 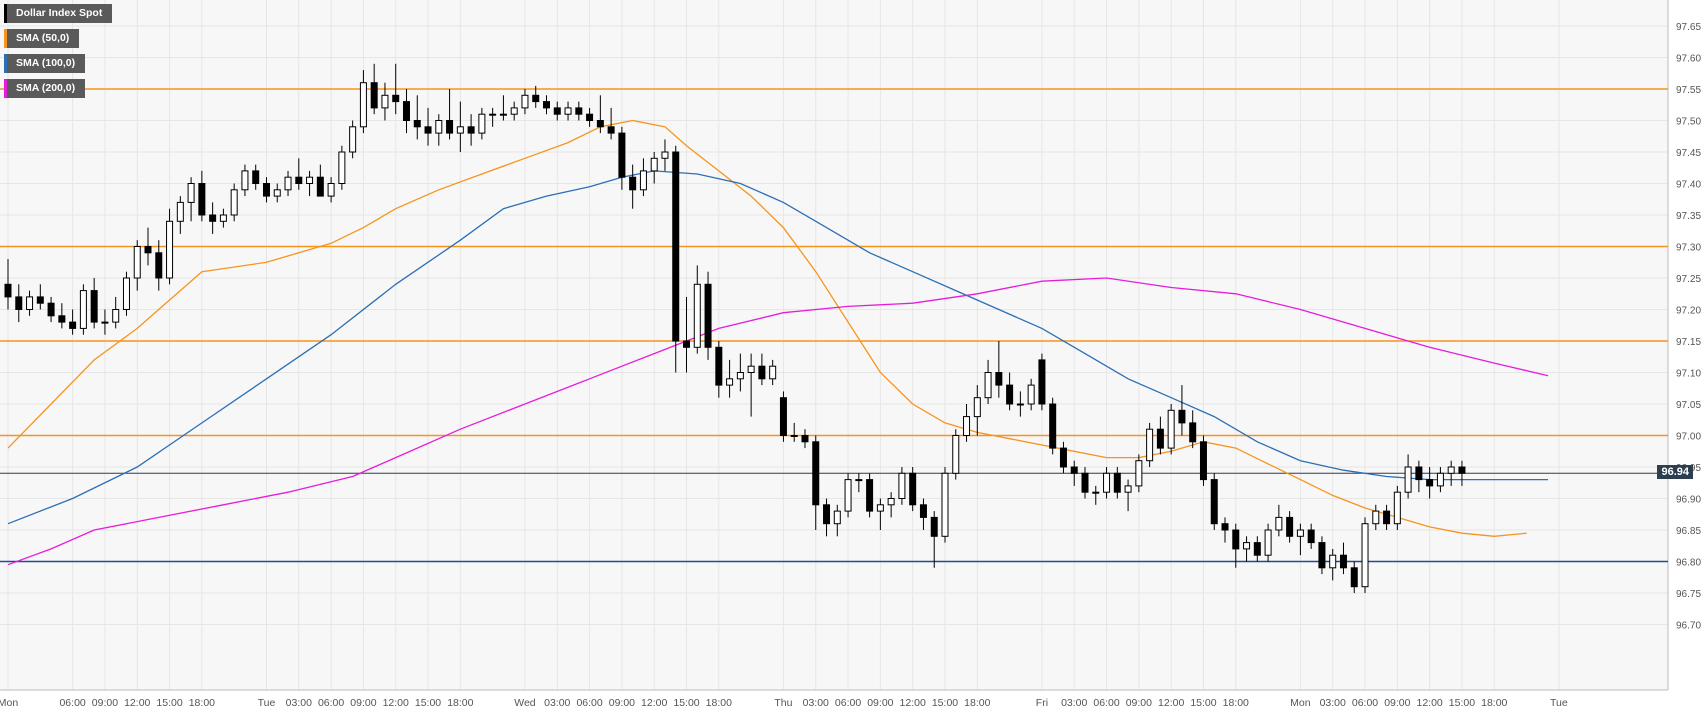 I want to click on x-tick-label: 03:00, so click(x=1333, y=703).